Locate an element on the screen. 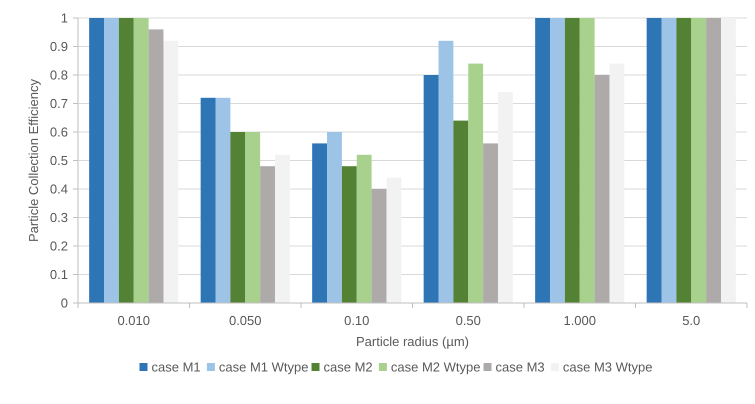 This screenshot has height=404, width=755. y-tick-label: 1 is located at coordinates (64, 18).